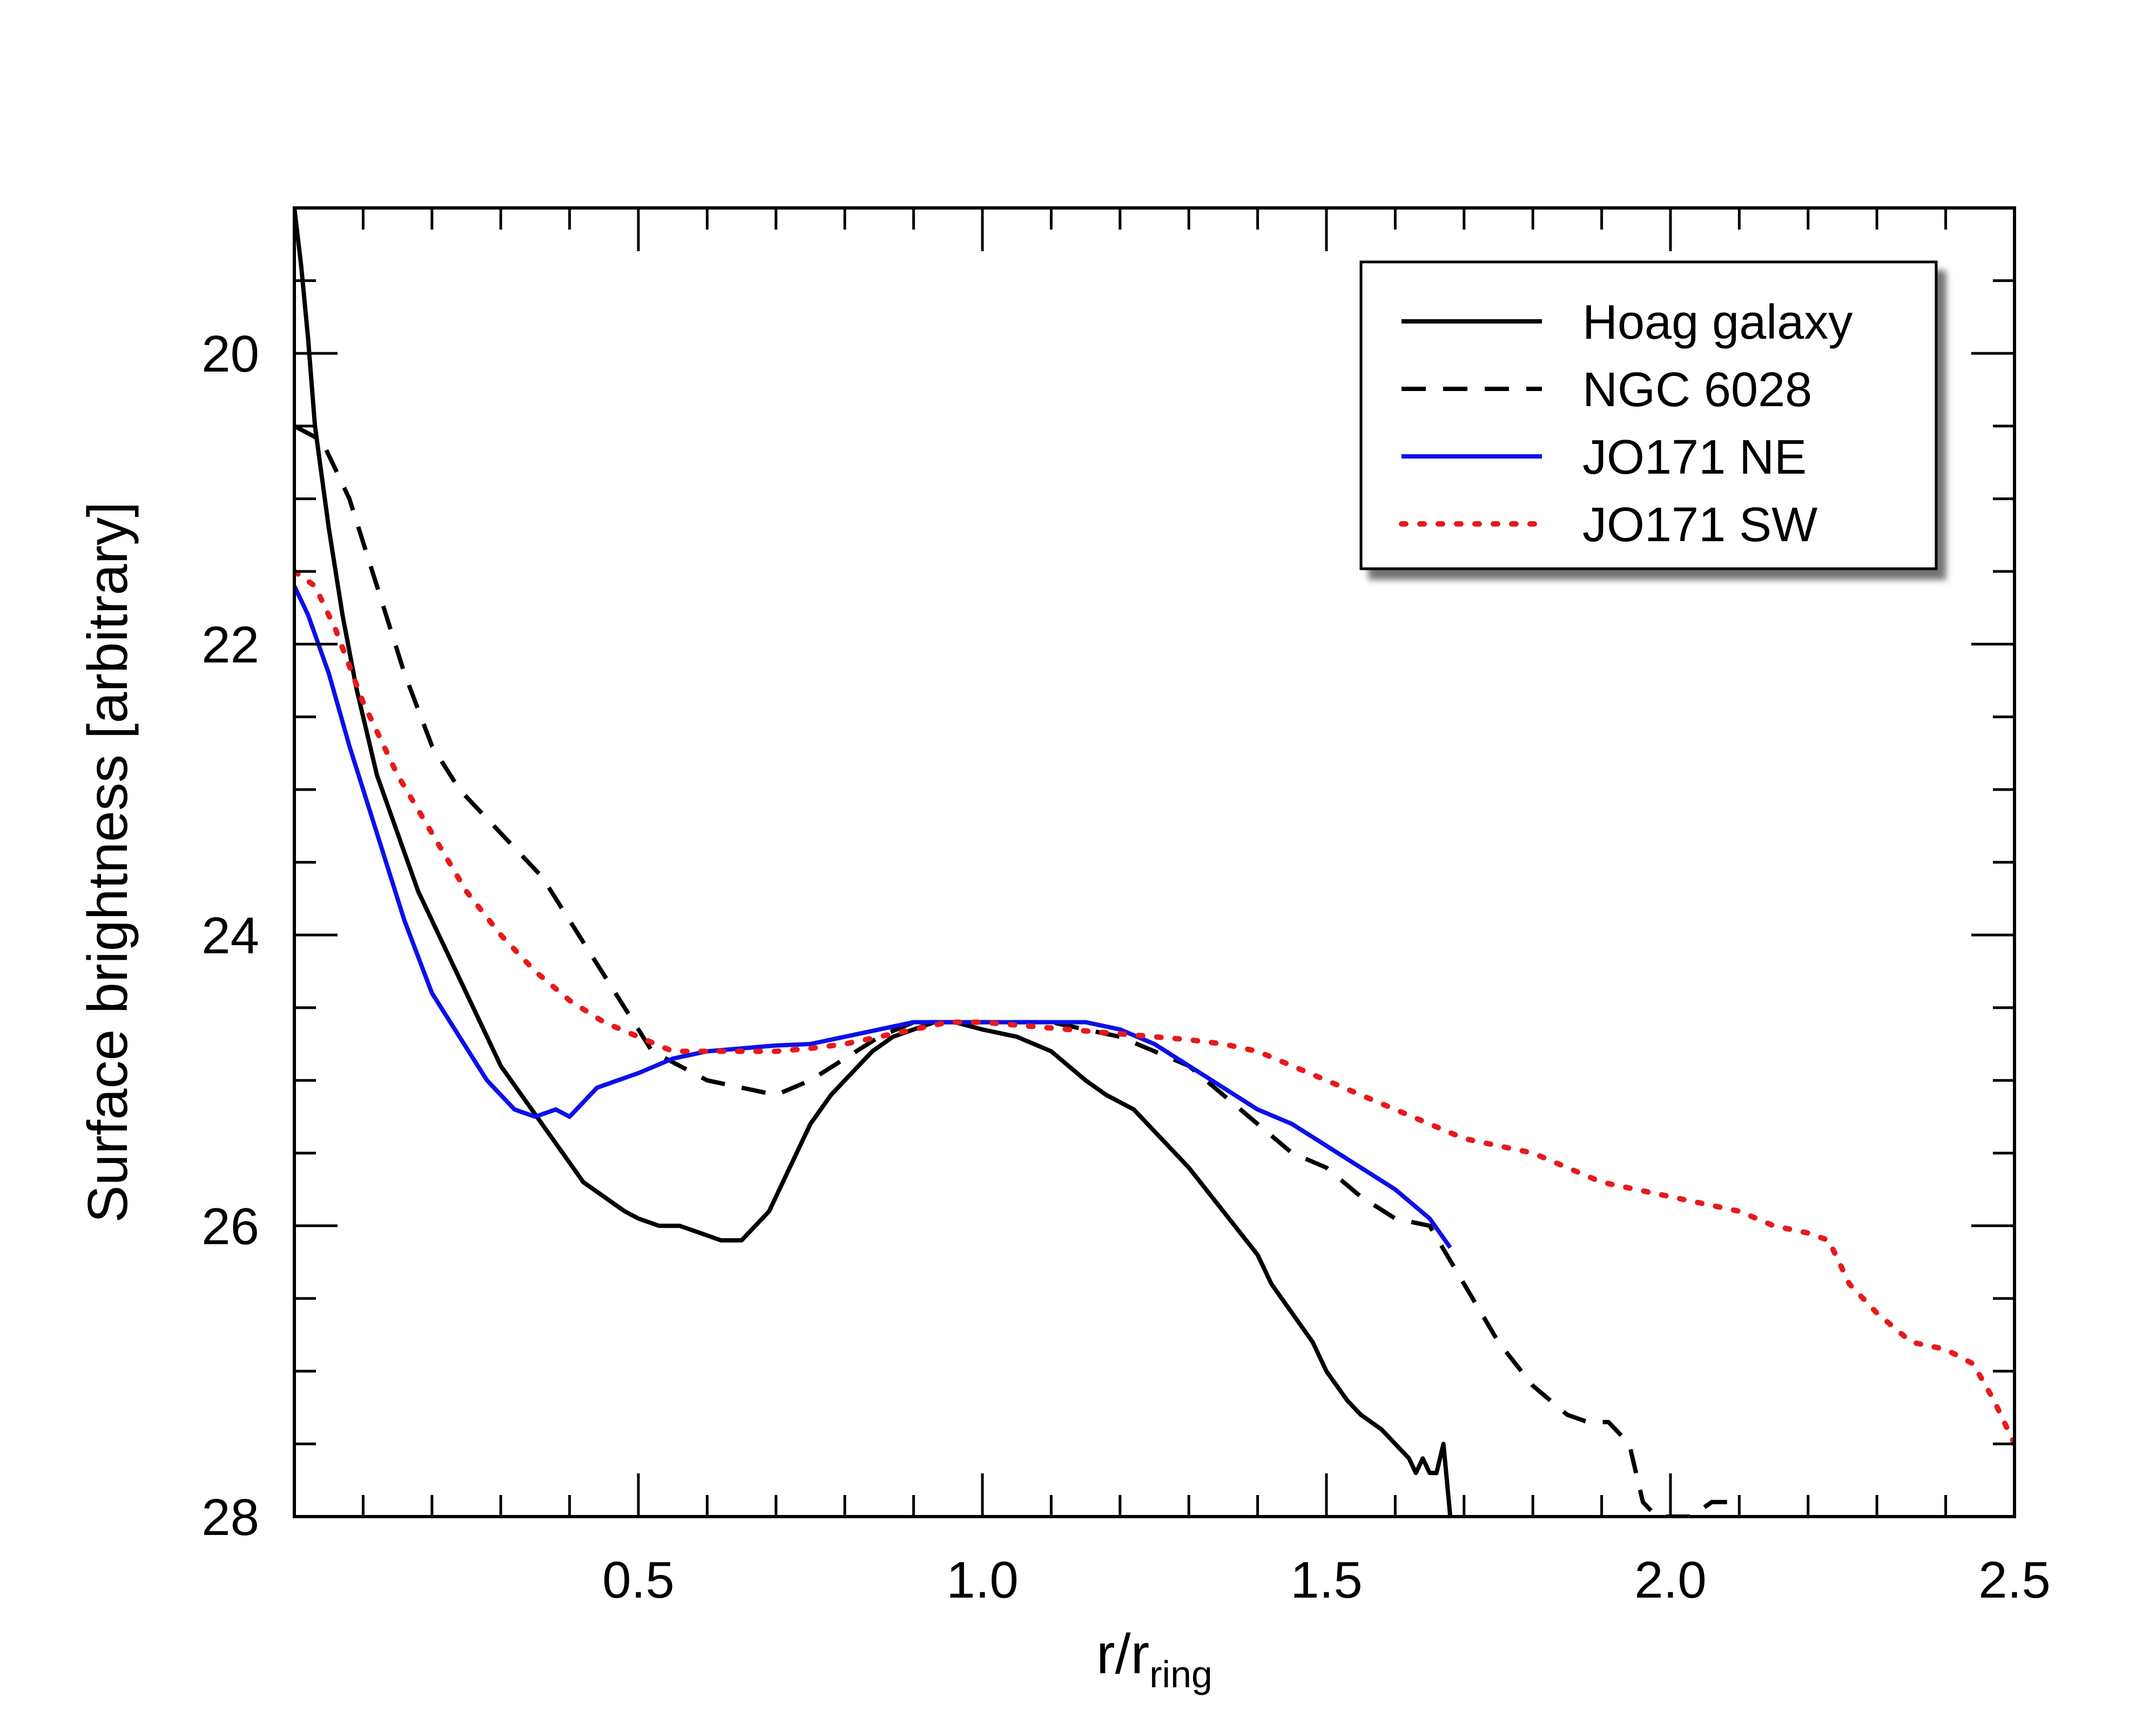  Describe the element at coordinates (982, 1580) in the screenshot. I see `x-tick-label: 1.0` at that location.